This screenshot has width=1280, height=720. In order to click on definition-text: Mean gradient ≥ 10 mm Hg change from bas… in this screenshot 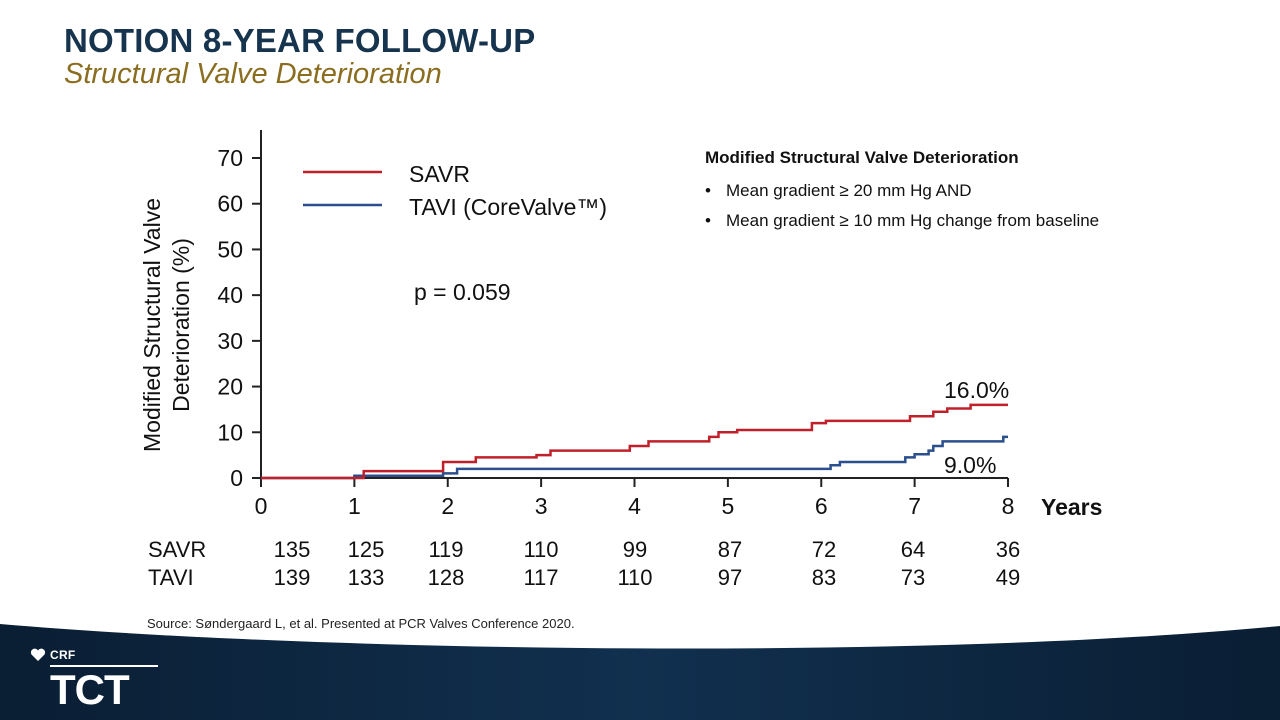, I will do `click(913, 220)`.